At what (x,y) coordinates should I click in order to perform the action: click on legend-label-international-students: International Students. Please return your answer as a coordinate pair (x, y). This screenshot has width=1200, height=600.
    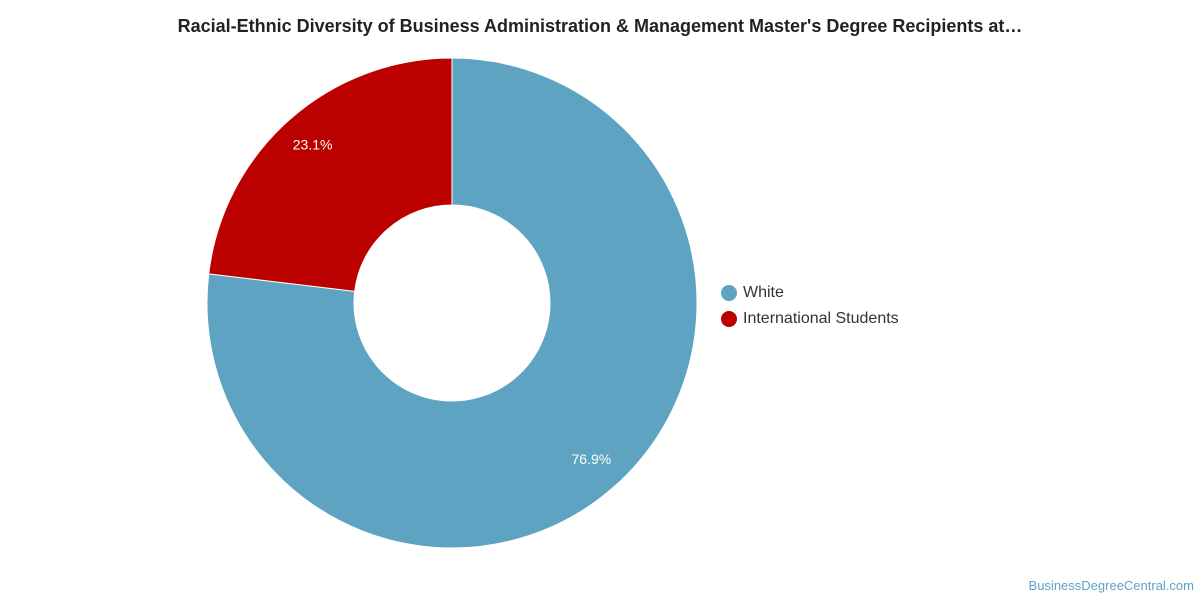
    Looking at the image, I should click on (821, 318).